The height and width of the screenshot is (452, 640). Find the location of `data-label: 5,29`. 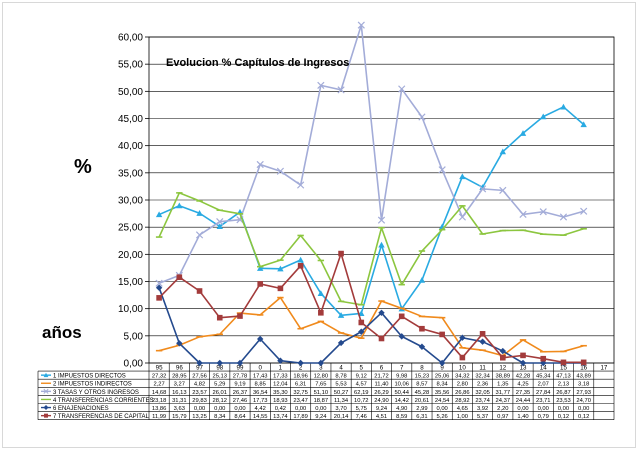

data-label: 5,29 is located at coordinates (219, 385).